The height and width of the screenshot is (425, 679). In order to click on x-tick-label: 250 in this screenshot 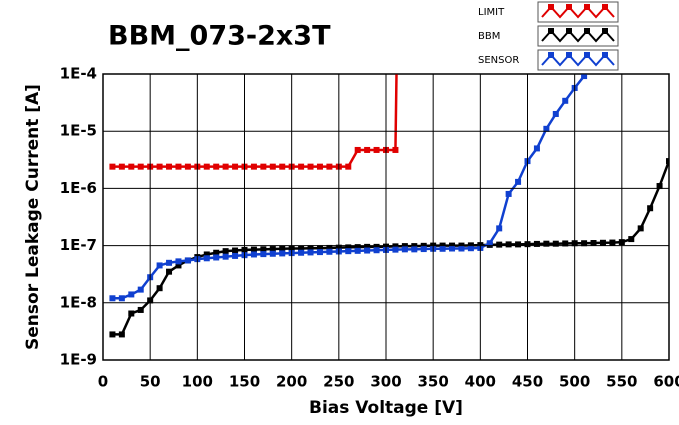, I will do `click(338, 382)`.